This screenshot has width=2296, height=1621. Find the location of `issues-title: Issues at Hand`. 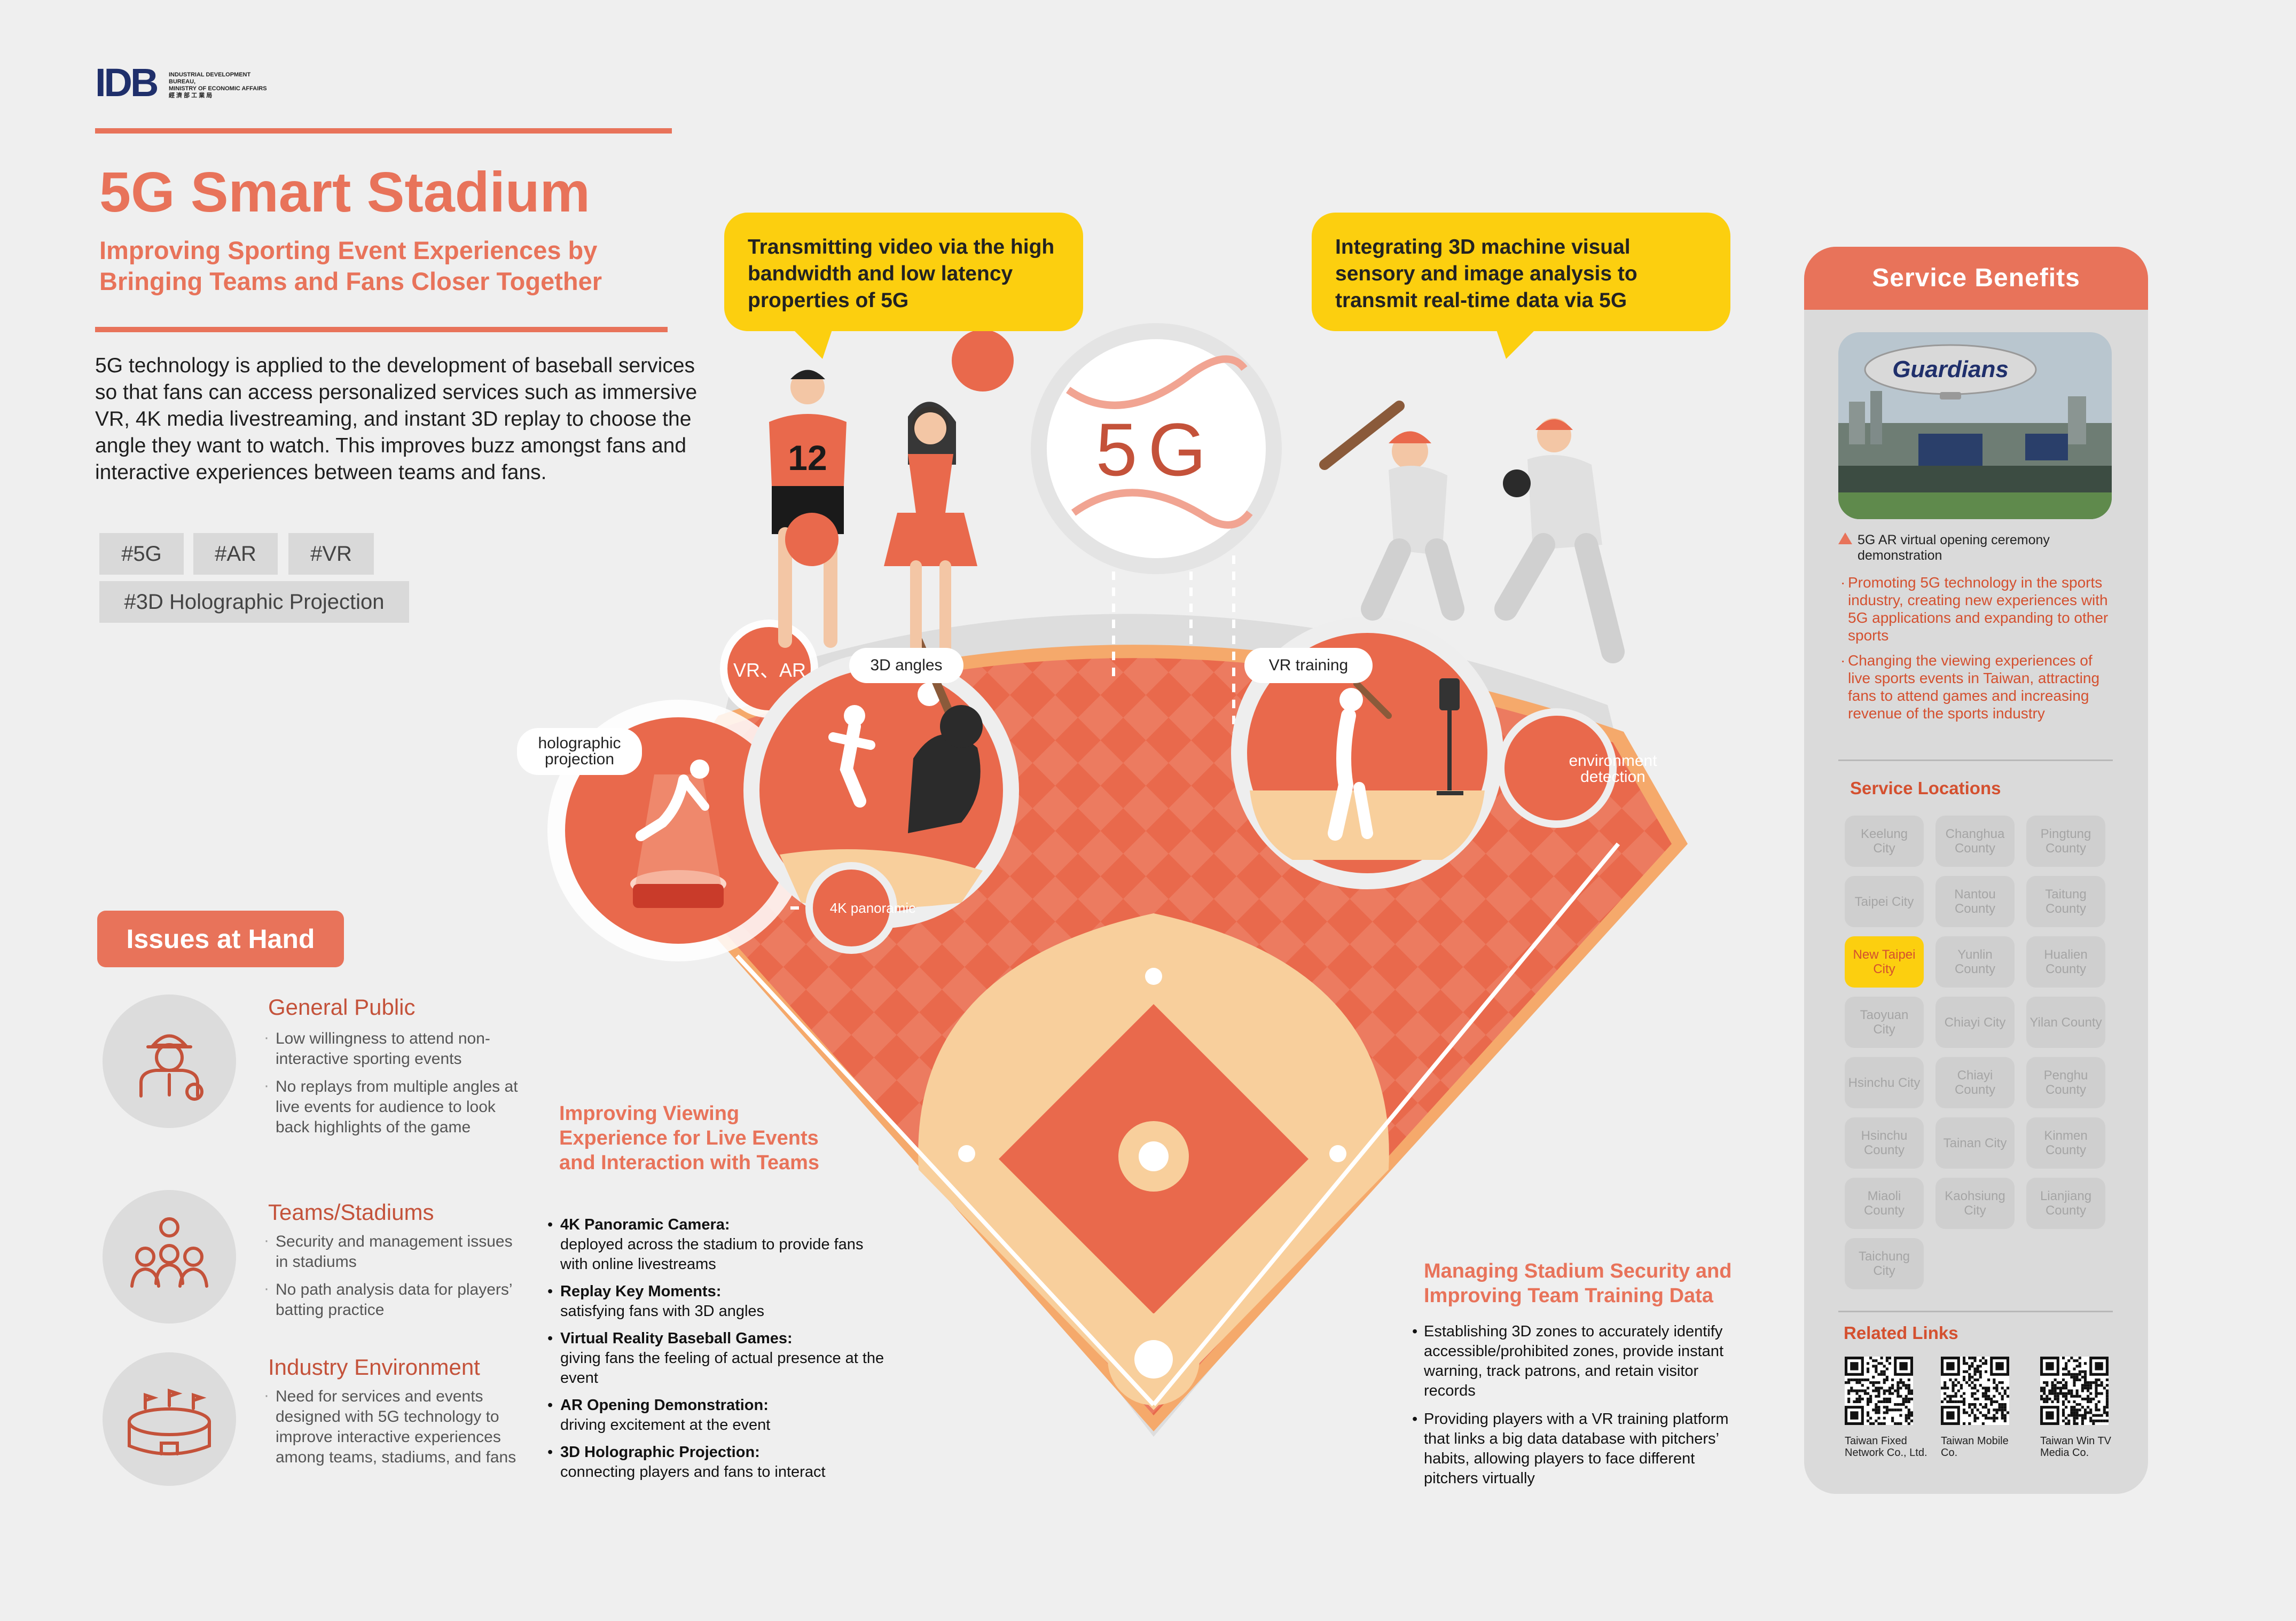

issues-title: Issues at Hand is located at coordinates (221, 939).